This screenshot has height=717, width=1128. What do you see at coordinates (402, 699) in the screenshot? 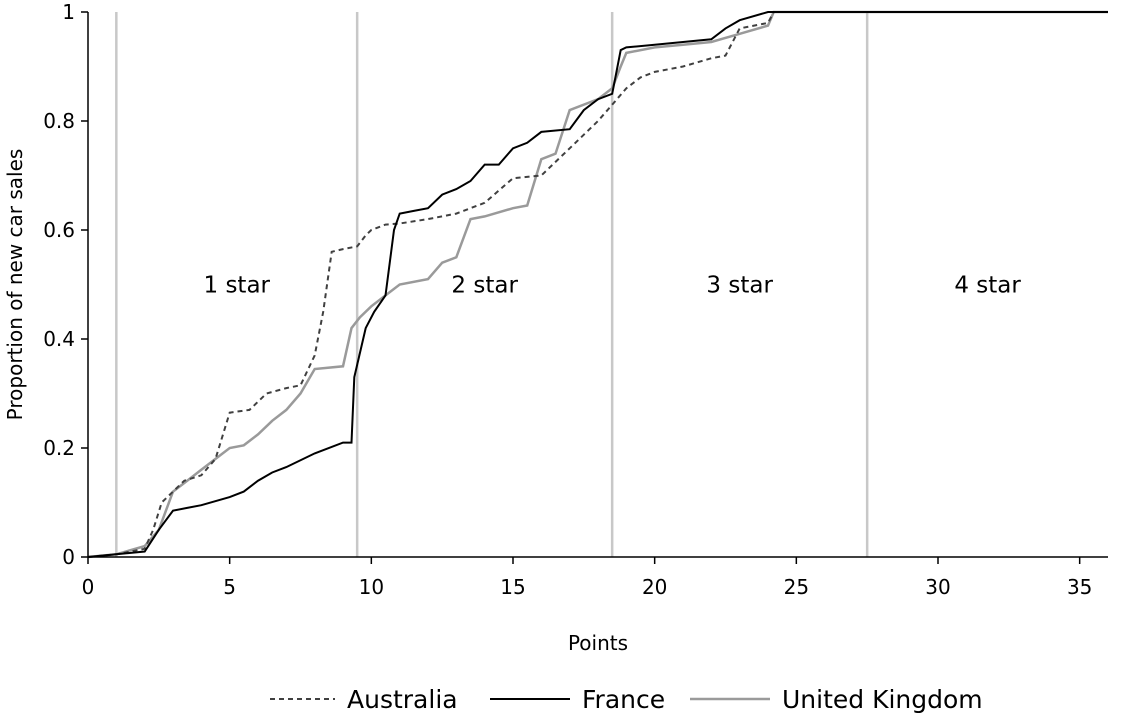
I see `legend-label: Australia` at bounding box center [402, 699].